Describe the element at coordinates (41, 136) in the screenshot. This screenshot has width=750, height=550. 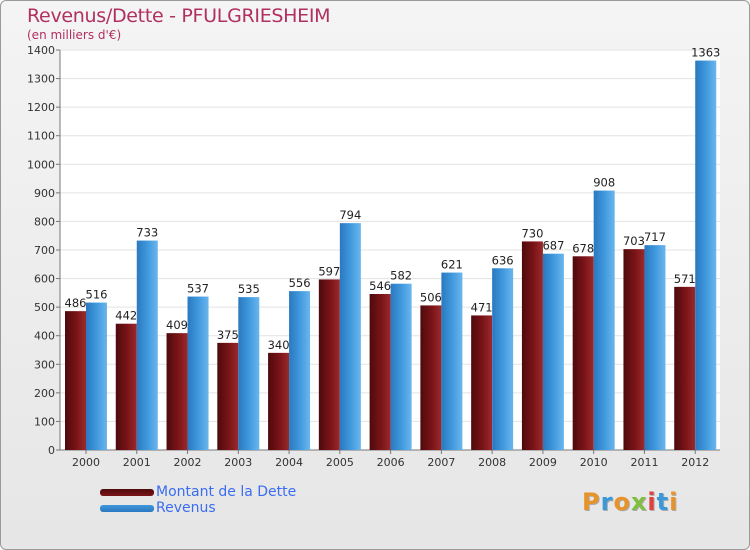
I see `y-tick-label: 1100` at that location.